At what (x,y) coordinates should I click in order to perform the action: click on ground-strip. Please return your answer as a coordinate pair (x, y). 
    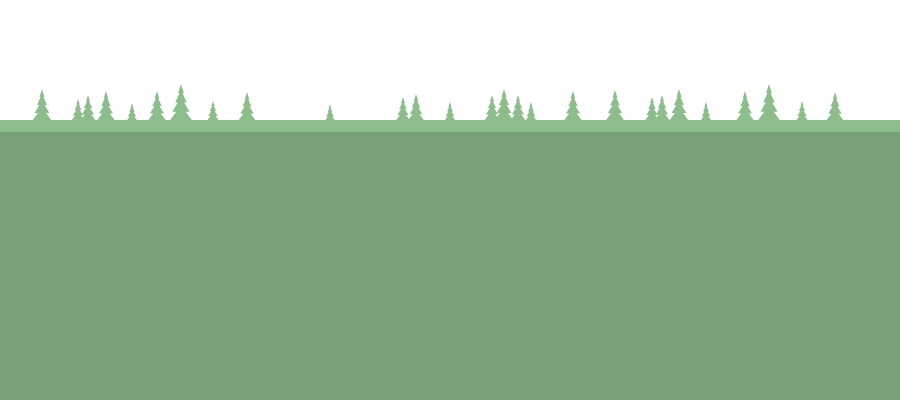
    Looking at the image, I should click on (450, 126).